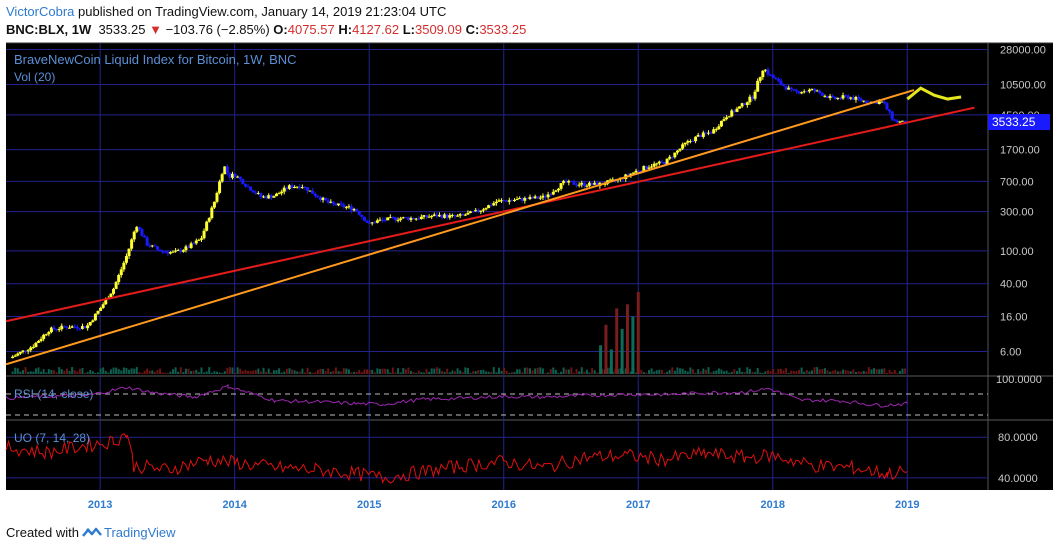 The image size is (1059, 551). I want to click on price-tick: 100.00, so click(1017, 252).